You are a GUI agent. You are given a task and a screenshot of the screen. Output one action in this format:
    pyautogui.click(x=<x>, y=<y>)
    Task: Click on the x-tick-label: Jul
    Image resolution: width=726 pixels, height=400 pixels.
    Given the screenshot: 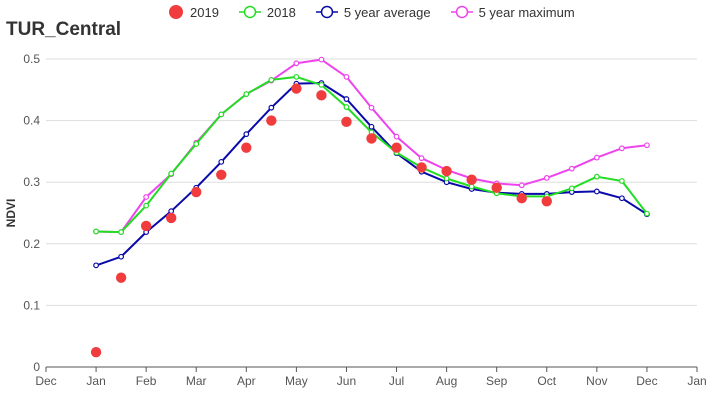 What is the action you would take?
    pyautogui.click(x=396, y=381)
    